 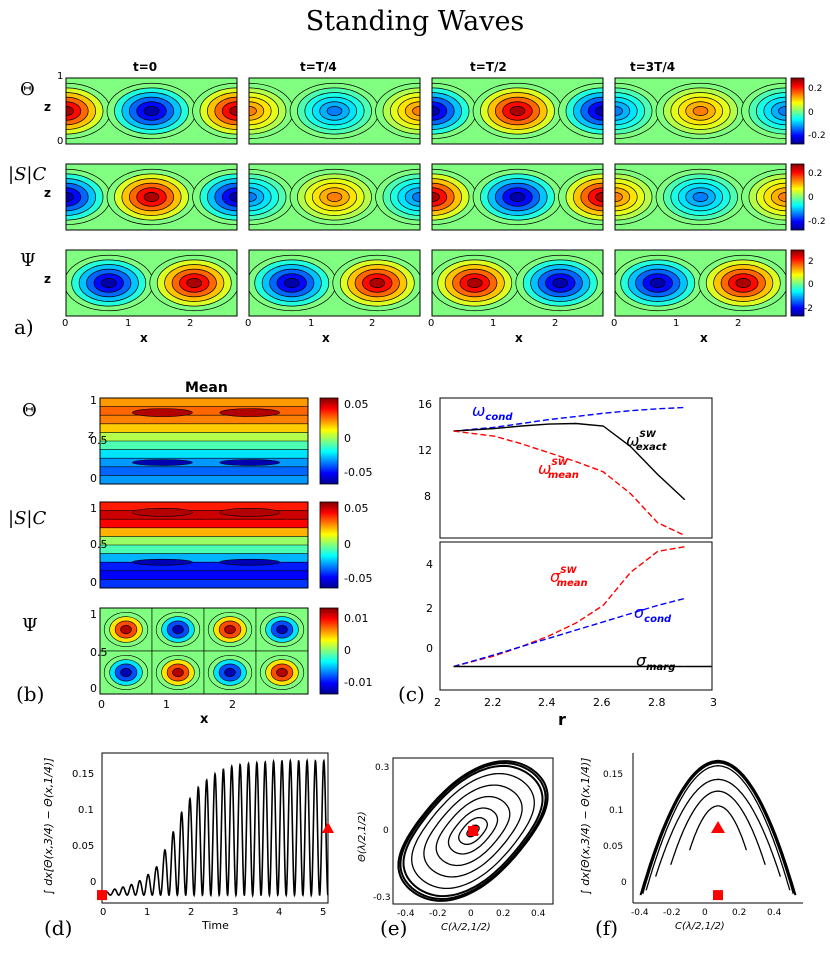 I want to click on colorbar-min: -2, so click(x=808, y=309).